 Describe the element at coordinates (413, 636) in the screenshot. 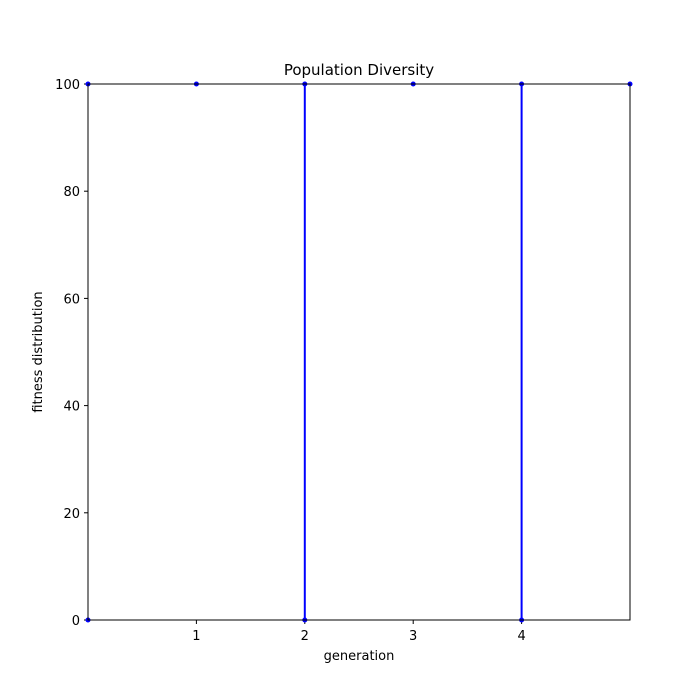

I see `x-tick-label: 3` at that location.